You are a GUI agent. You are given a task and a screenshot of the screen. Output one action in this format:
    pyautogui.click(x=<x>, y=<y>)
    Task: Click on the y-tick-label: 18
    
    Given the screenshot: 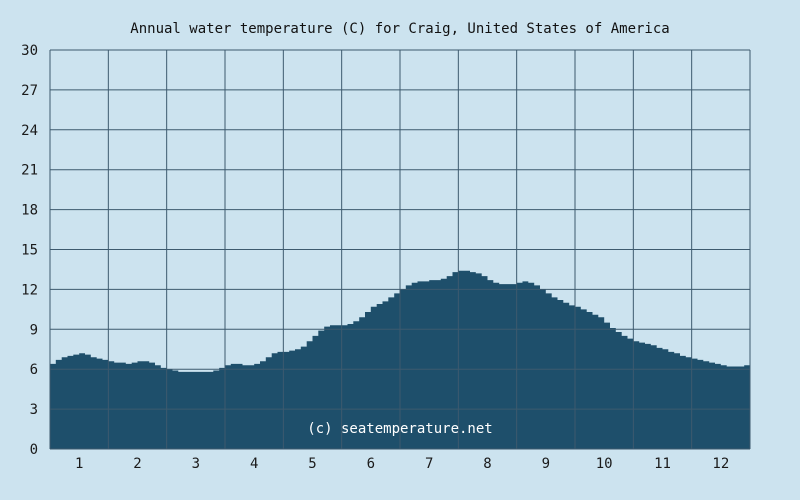 What is the action you would take?
    pyautogui.click(x=29, y=211)
    